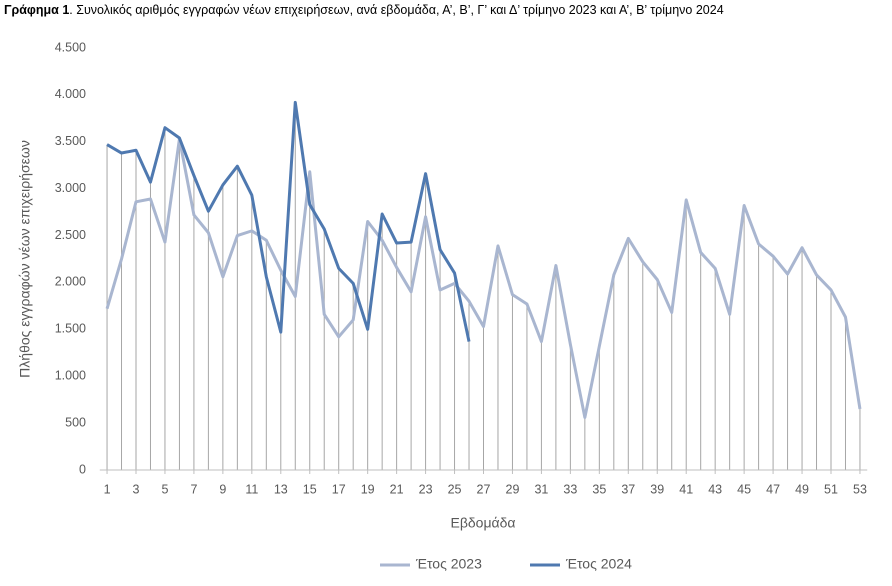  I want to click on x-tick-label: 53, so click(860, 489).